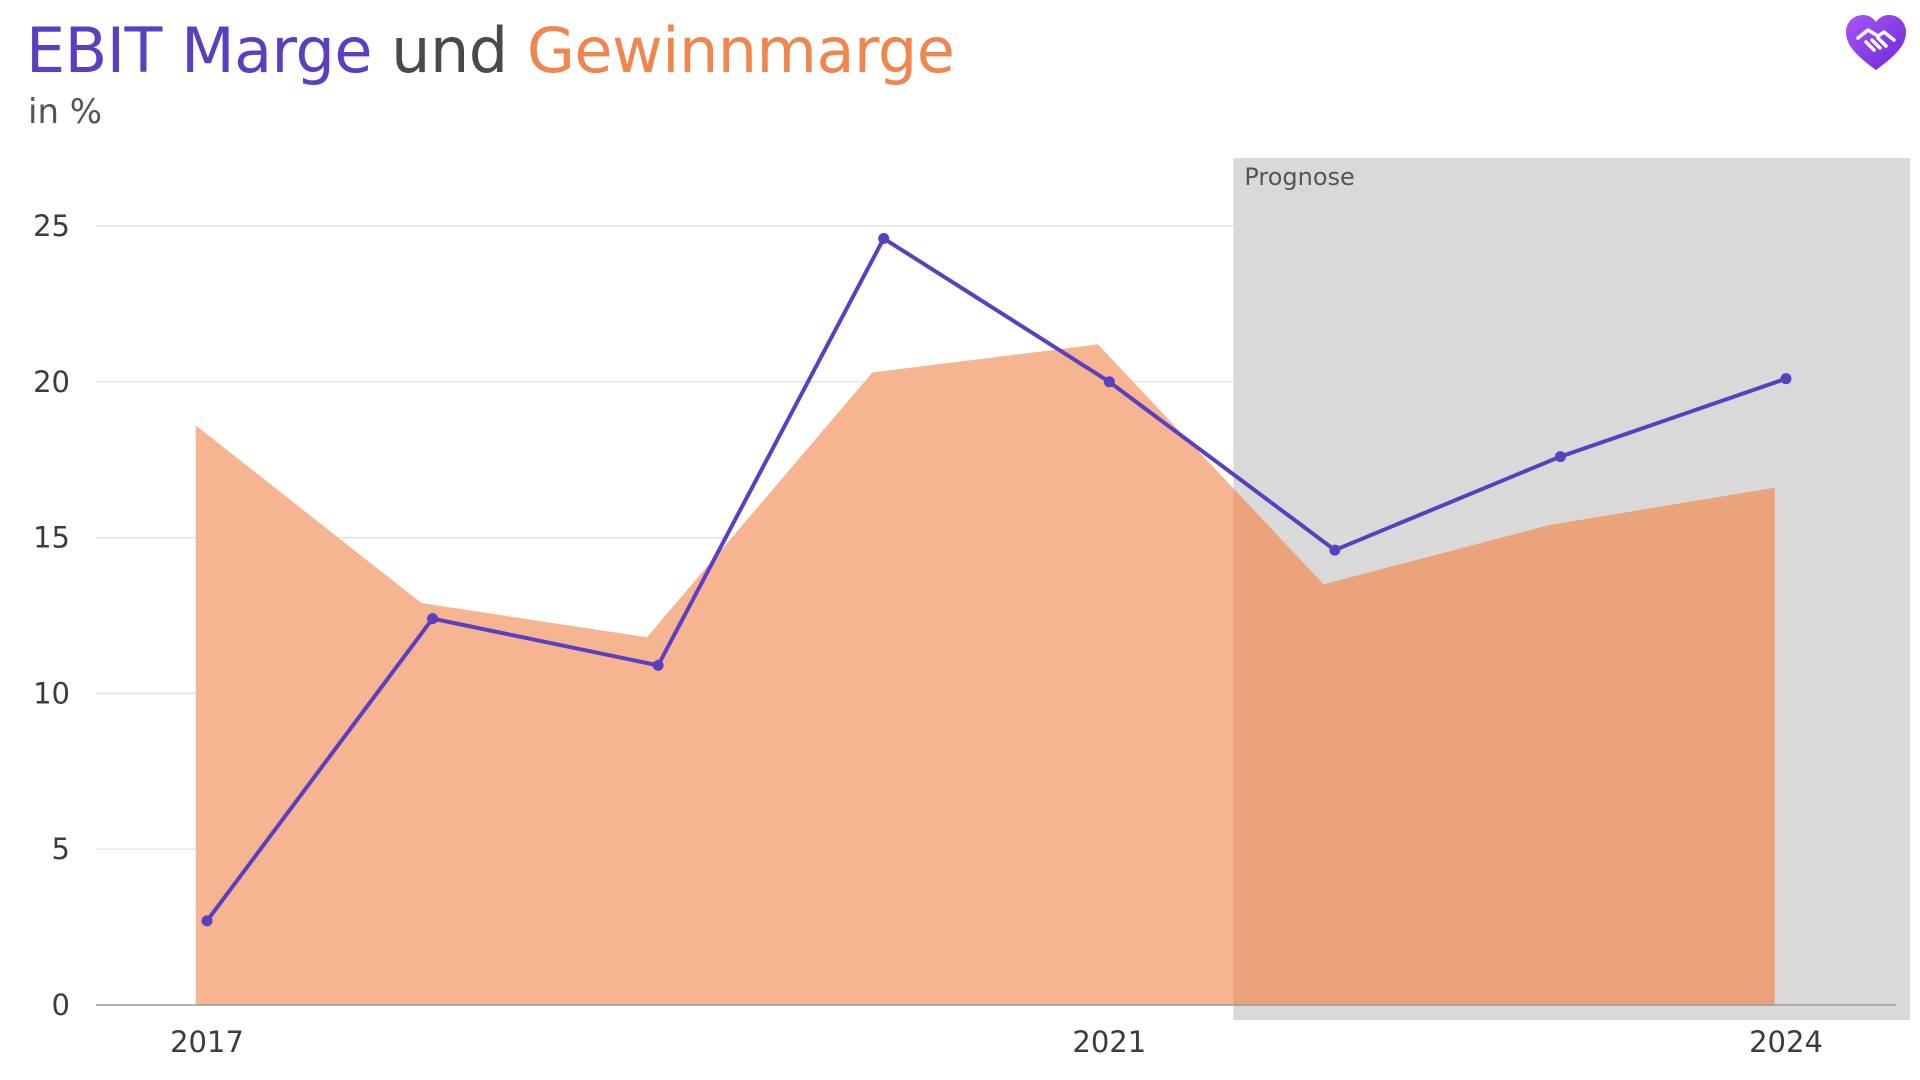  I want to click on title-gewinnmarge: Gewinnmarge, so click(740, 50).